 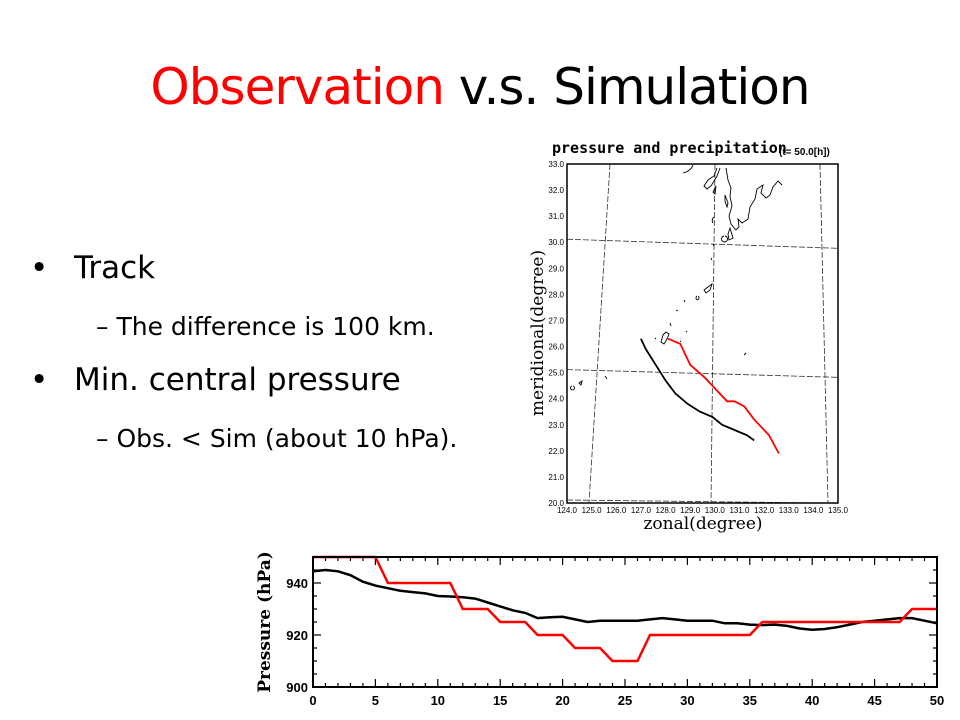 I want to click on pressure-y-tick-label: 920, so click(x=297, y=635).